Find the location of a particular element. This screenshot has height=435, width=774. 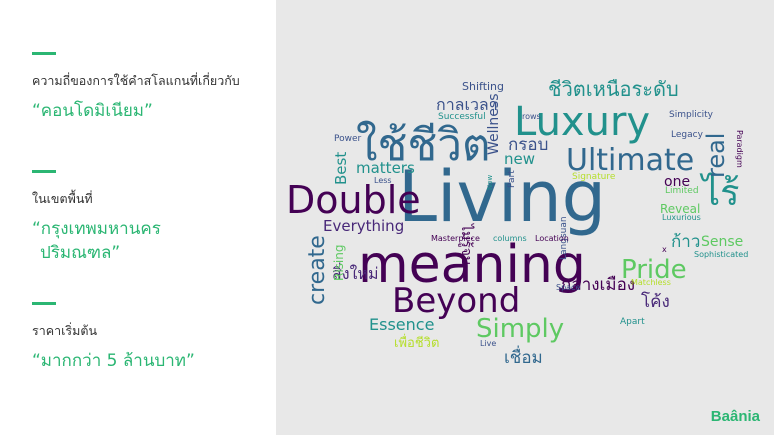

wordcloud-word: Rising is located at coordinates (339, 263).